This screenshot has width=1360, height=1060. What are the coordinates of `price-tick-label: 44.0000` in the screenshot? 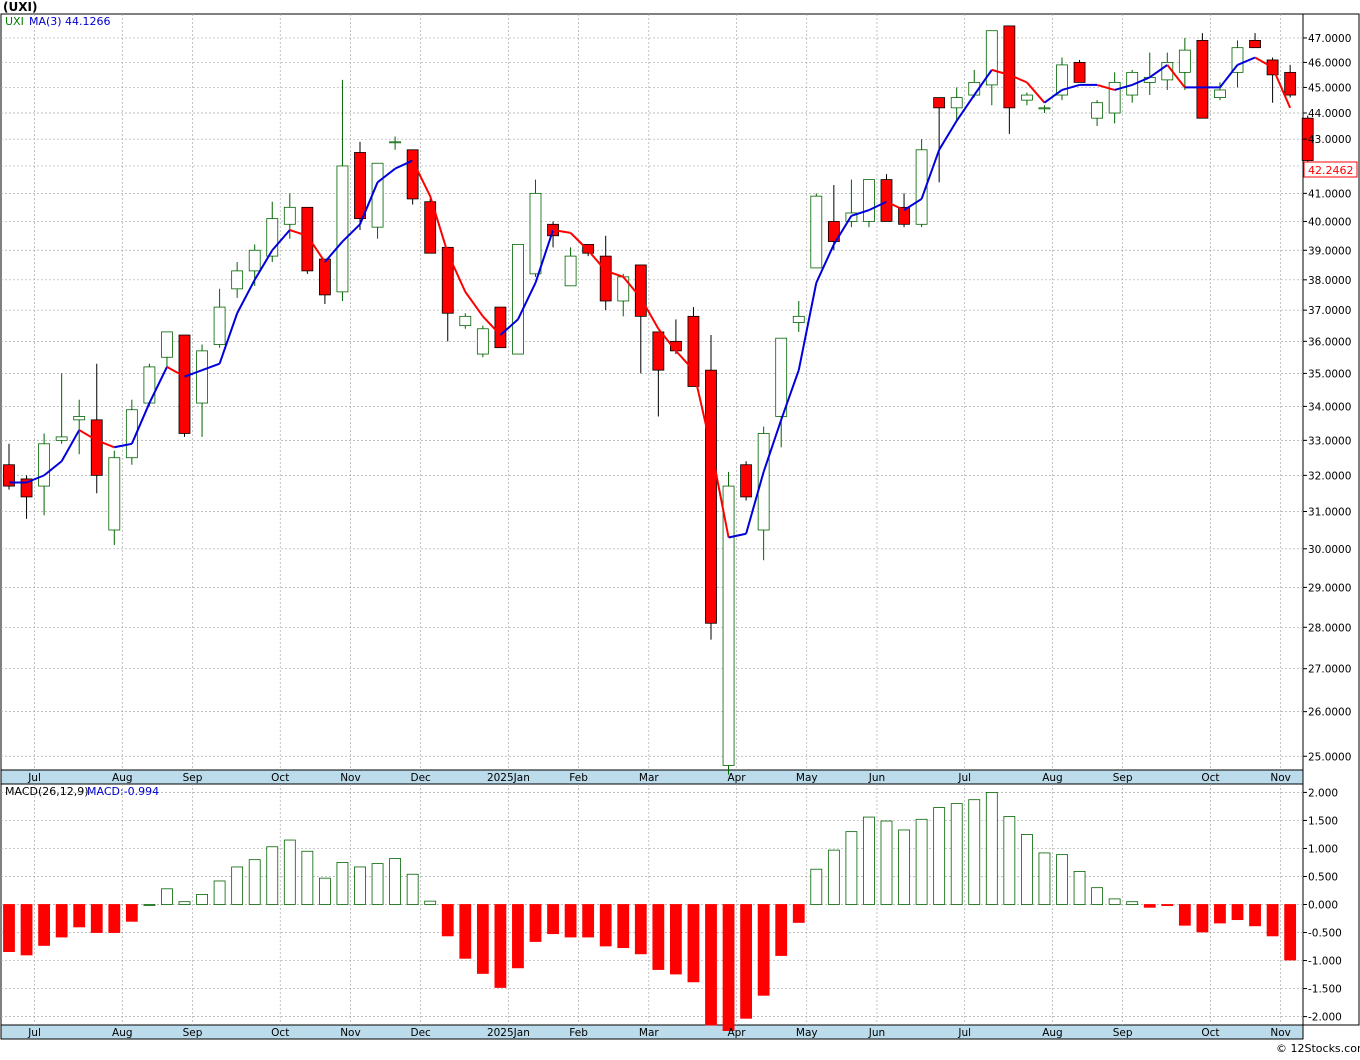 It's located at (1329, 114).